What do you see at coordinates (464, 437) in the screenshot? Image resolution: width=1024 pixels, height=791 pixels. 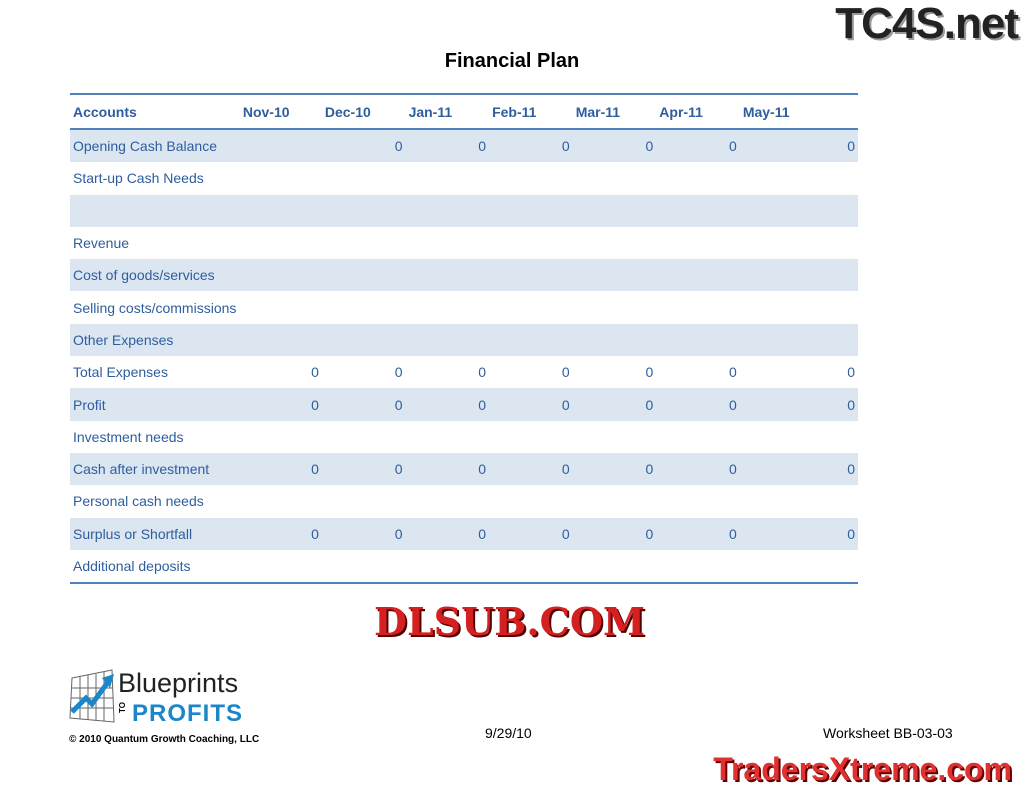 I see `table-row: Investment needs` at bounding box center [464, 437].